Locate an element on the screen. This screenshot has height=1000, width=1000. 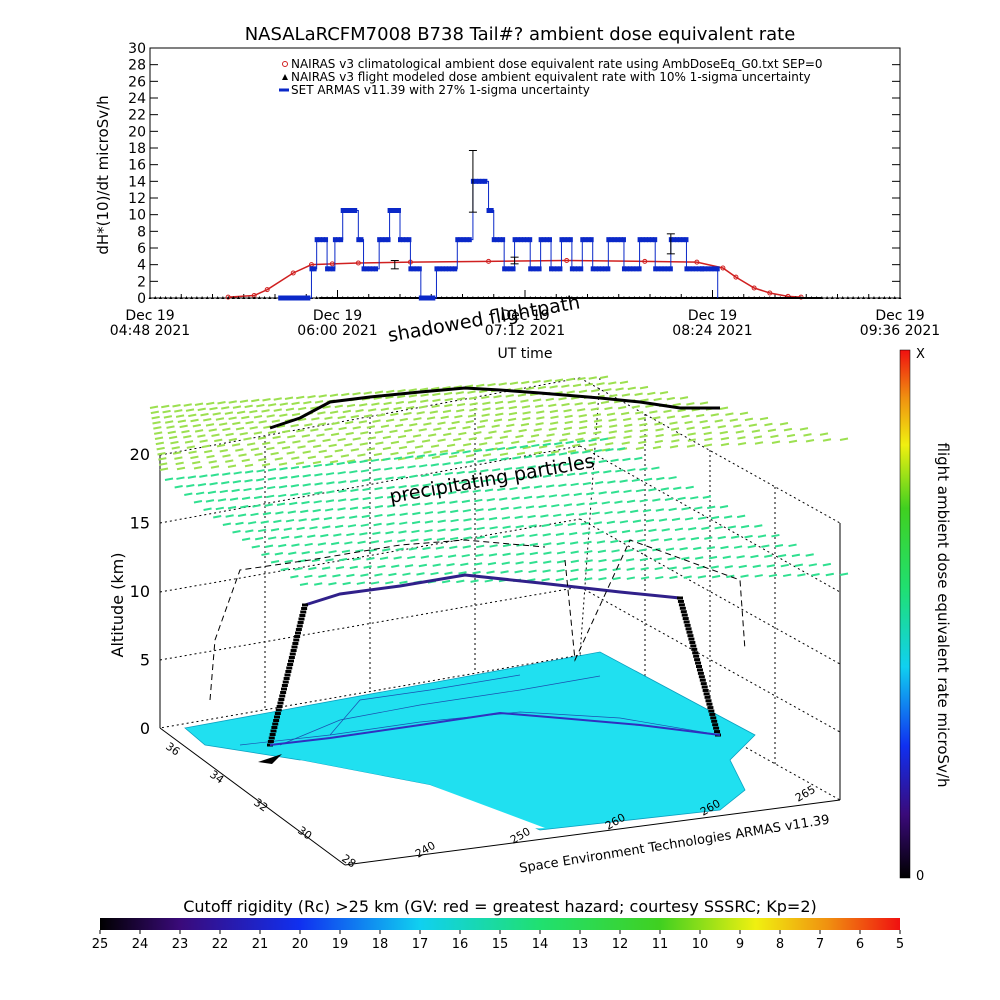
y-tick-label: 12 is located at coordinates (137, 199).